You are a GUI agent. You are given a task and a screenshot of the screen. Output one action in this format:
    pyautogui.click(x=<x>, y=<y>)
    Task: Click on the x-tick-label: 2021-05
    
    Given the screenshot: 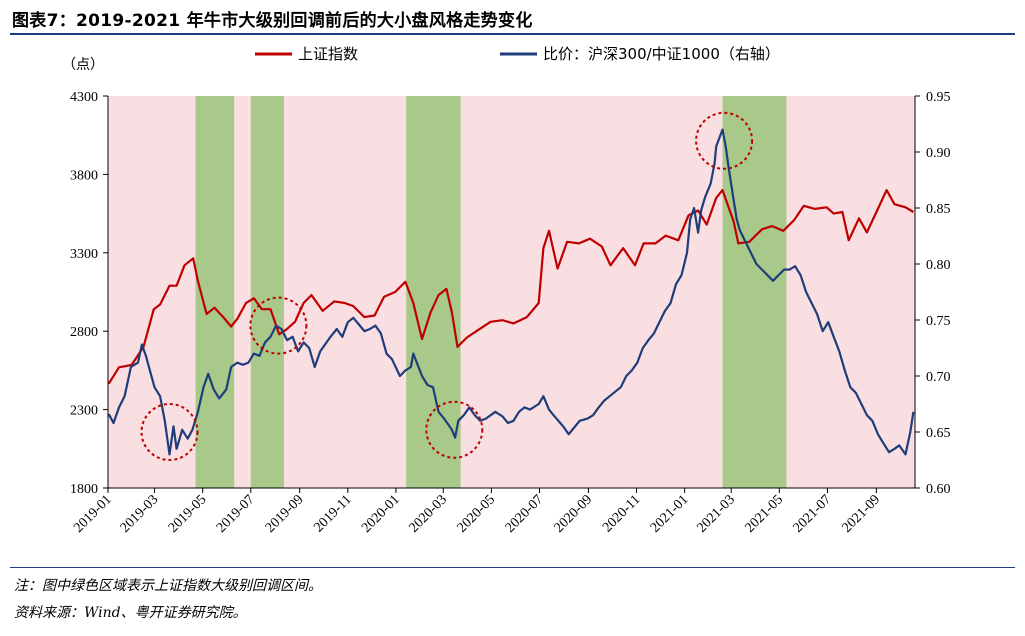 What is the action you would take?
    pyautogui.click(x=765, y=514)
    